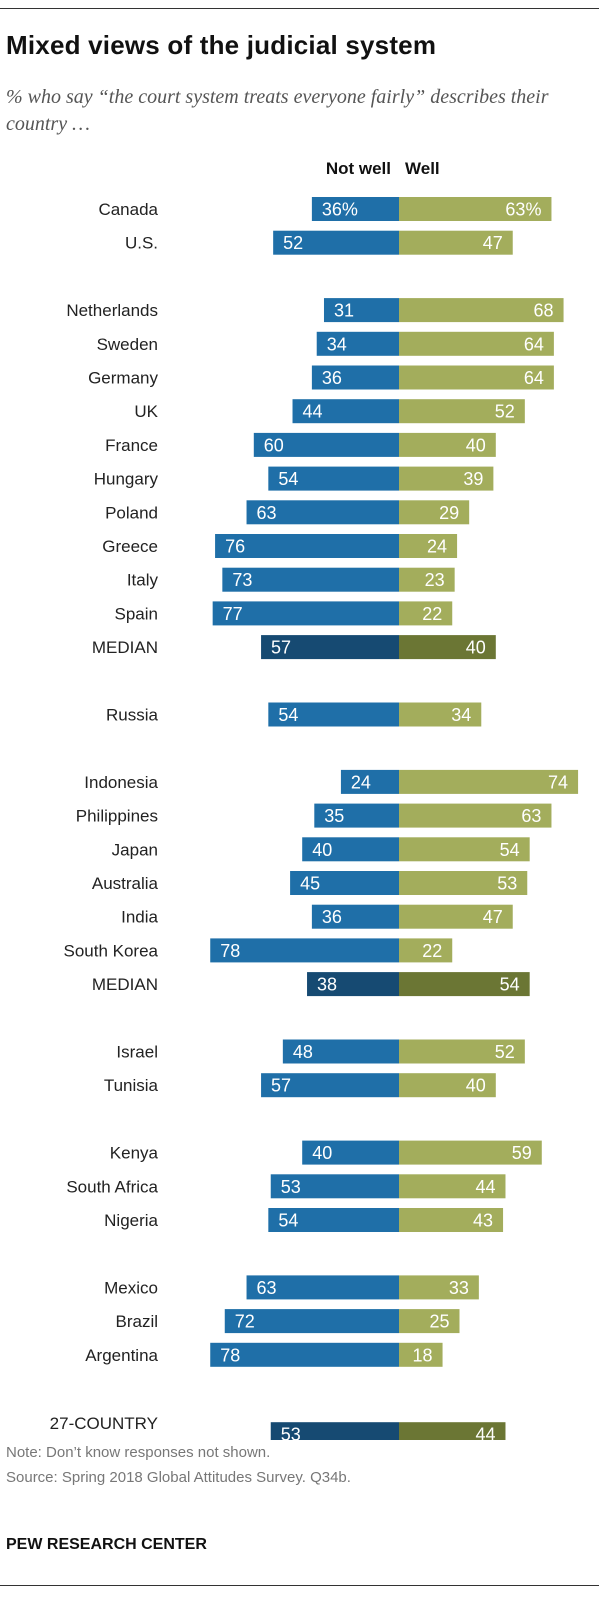 This screenshot has height=1600, width=599. Describe the element at coordinates (435, 580) in the screenshot. I see `data-label-well: 23` at that location.